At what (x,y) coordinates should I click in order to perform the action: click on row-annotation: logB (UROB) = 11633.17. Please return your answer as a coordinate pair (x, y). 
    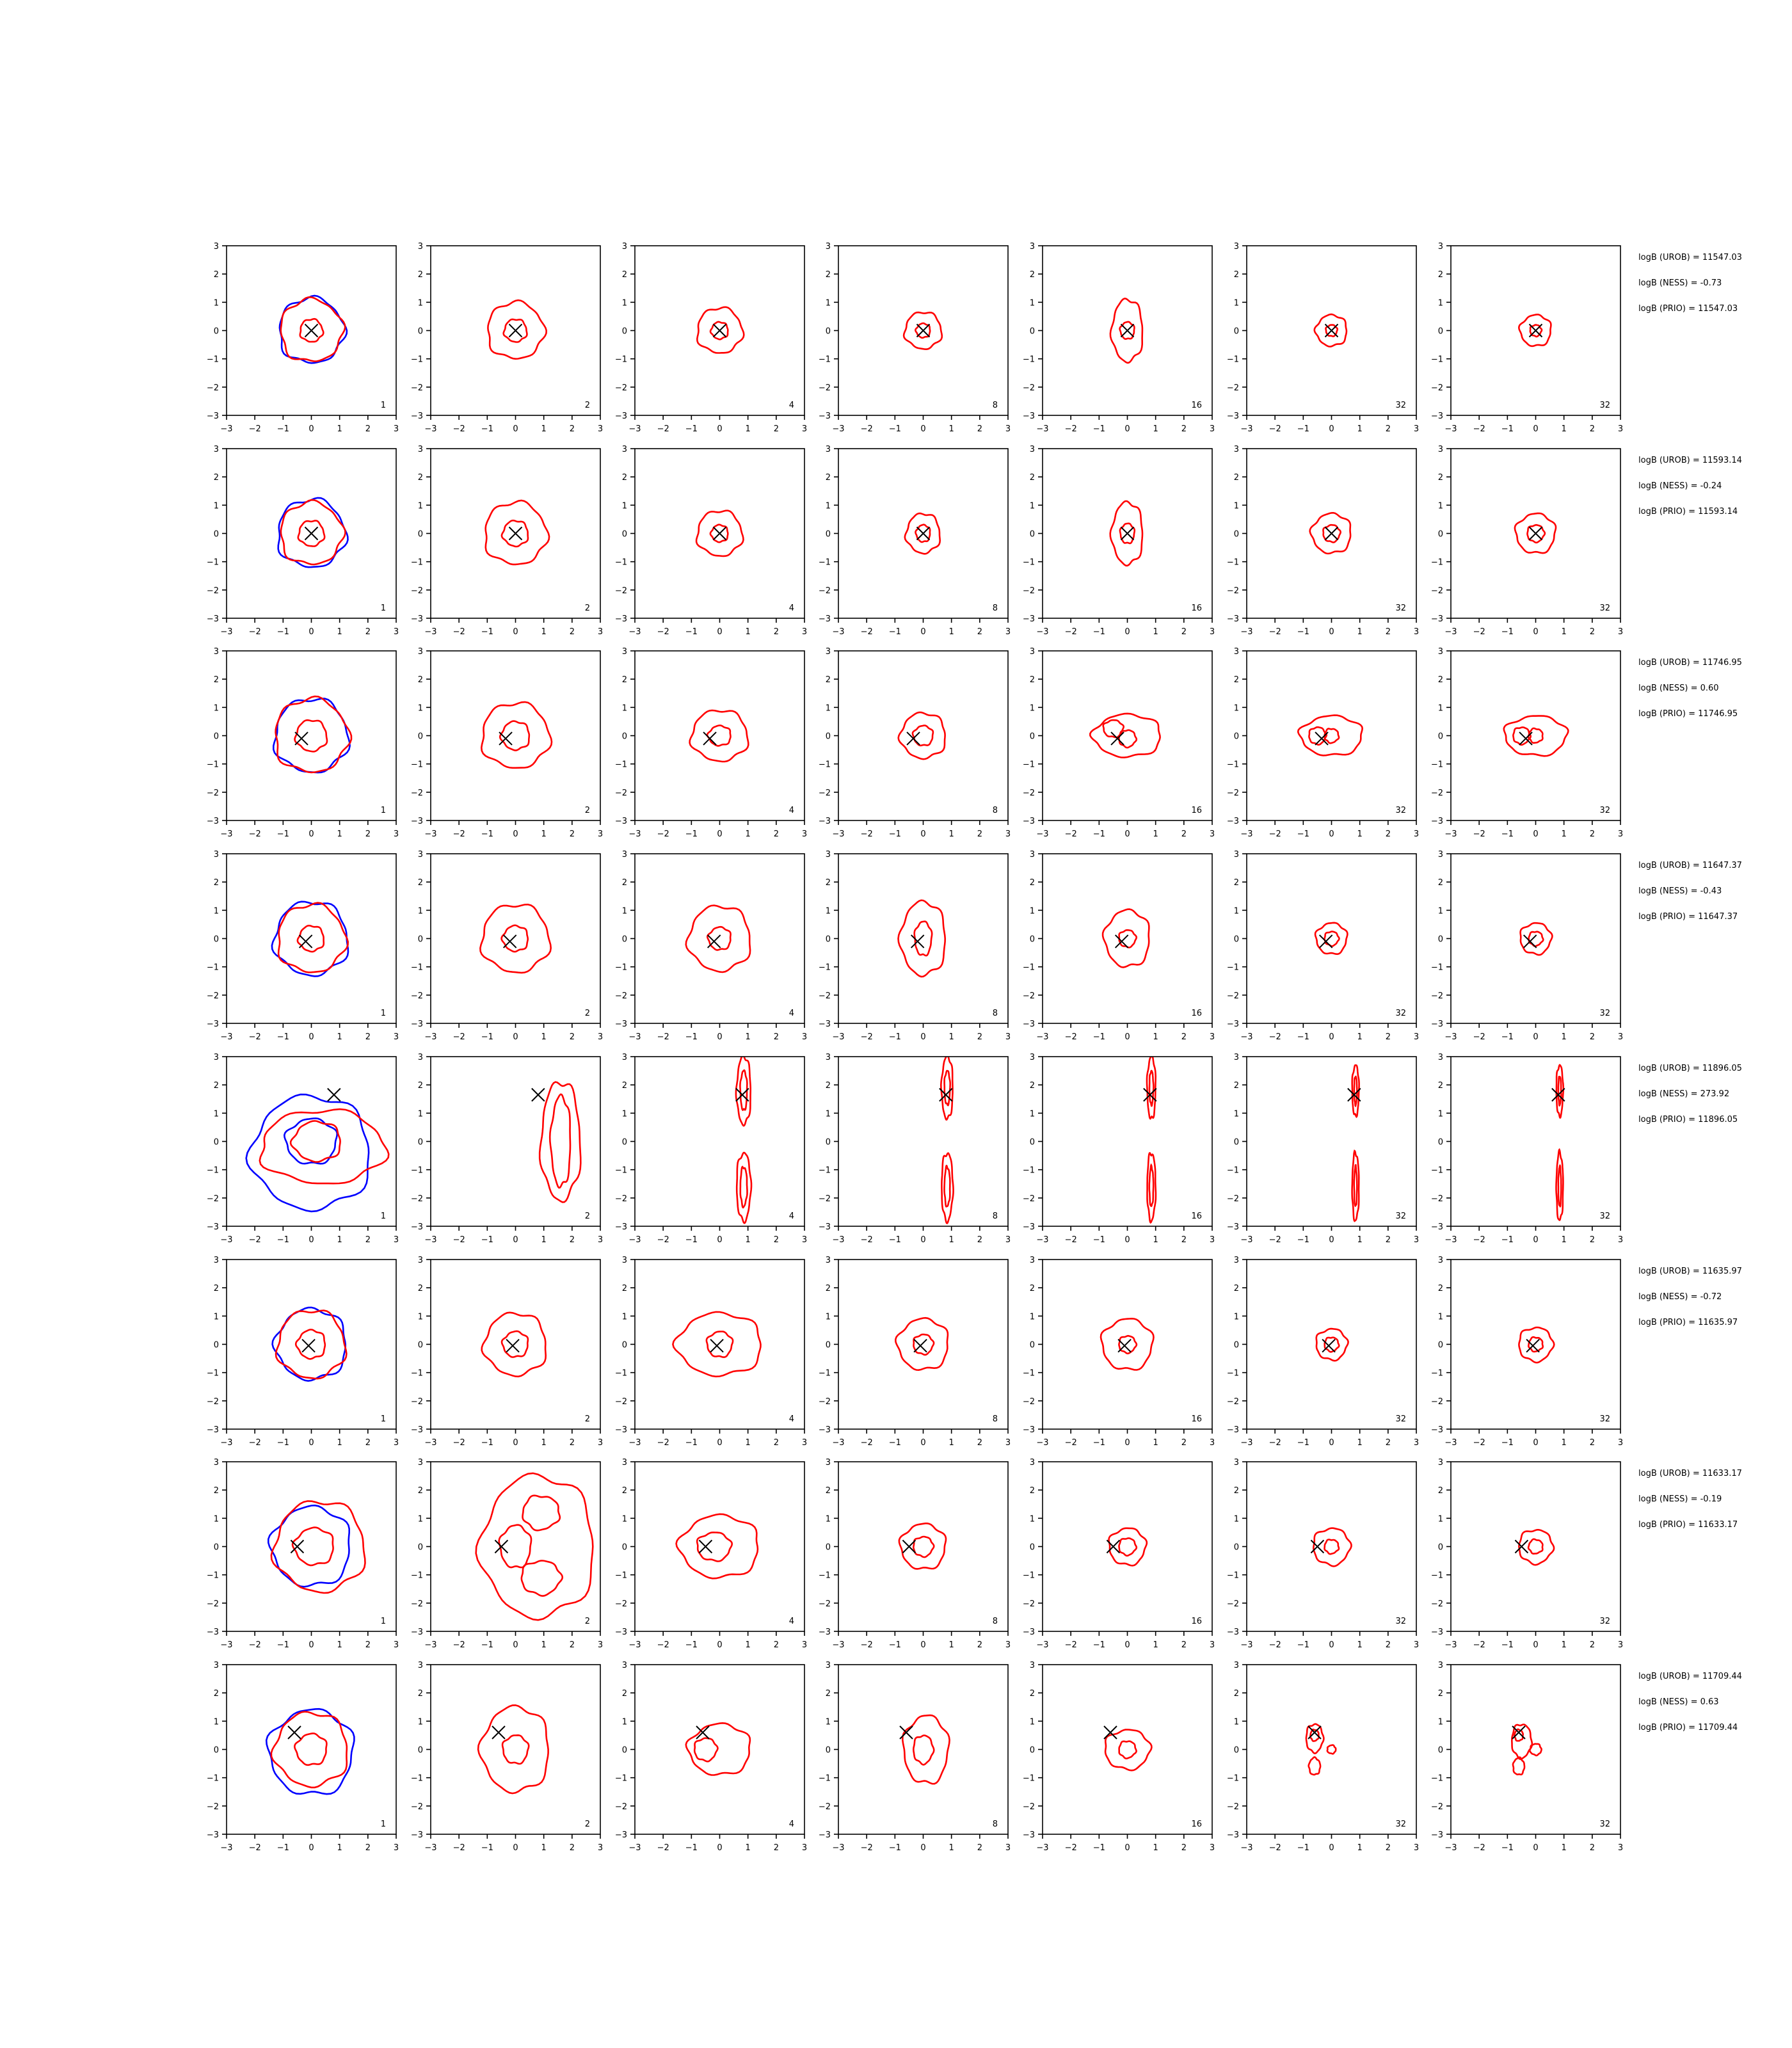
    Looking at the image, I should click on (1690, 1473).